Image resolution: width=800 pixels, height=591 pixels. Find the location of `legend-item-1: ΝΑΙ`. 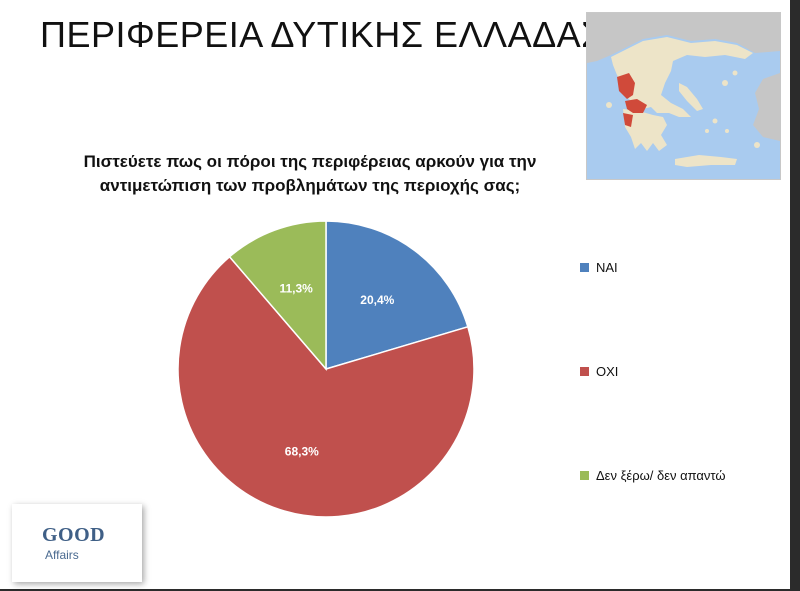

legend-item-1: ΝΑΙ is located at coordinates (599, 267).